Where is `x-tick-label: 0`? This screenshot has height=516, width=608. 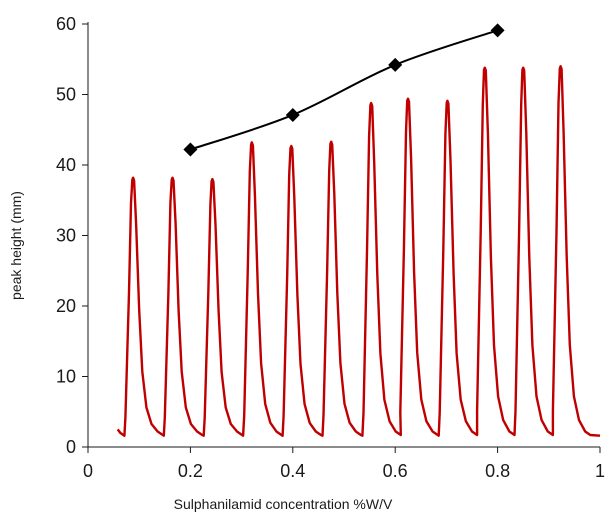 x-tick-label: 0 is located at coordinates (88, 471).